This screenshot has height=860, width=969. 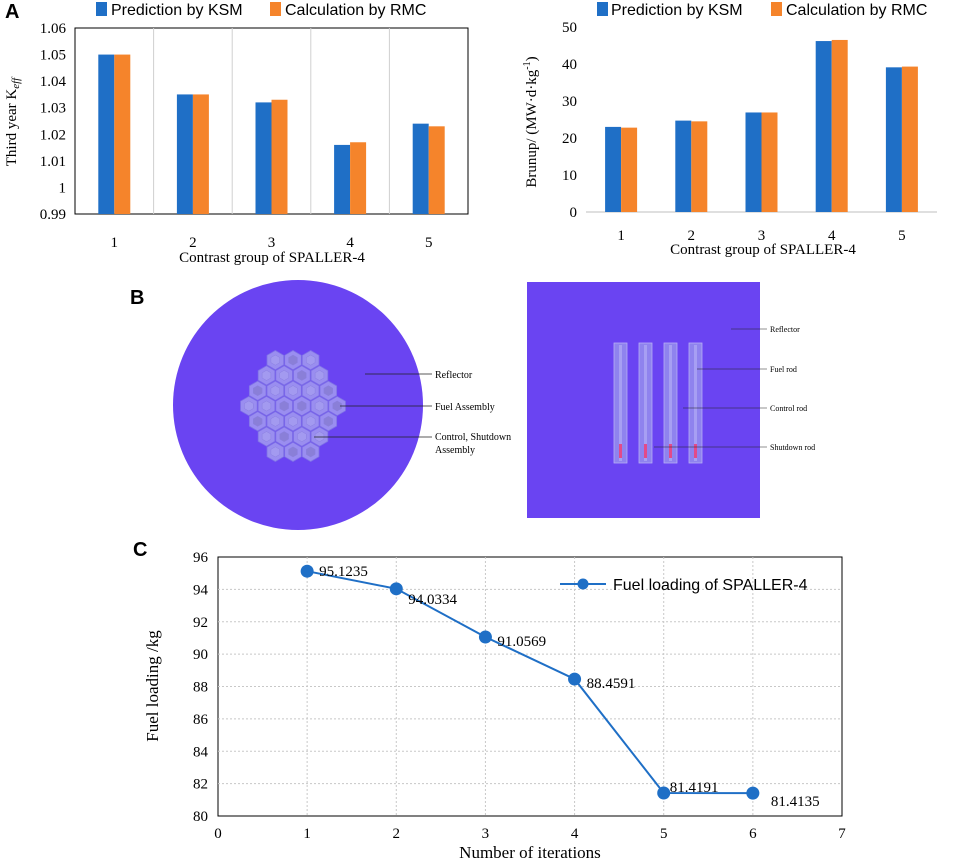 I want to click on keff-legend-ksm-swatch, so click(x=101, y=9).